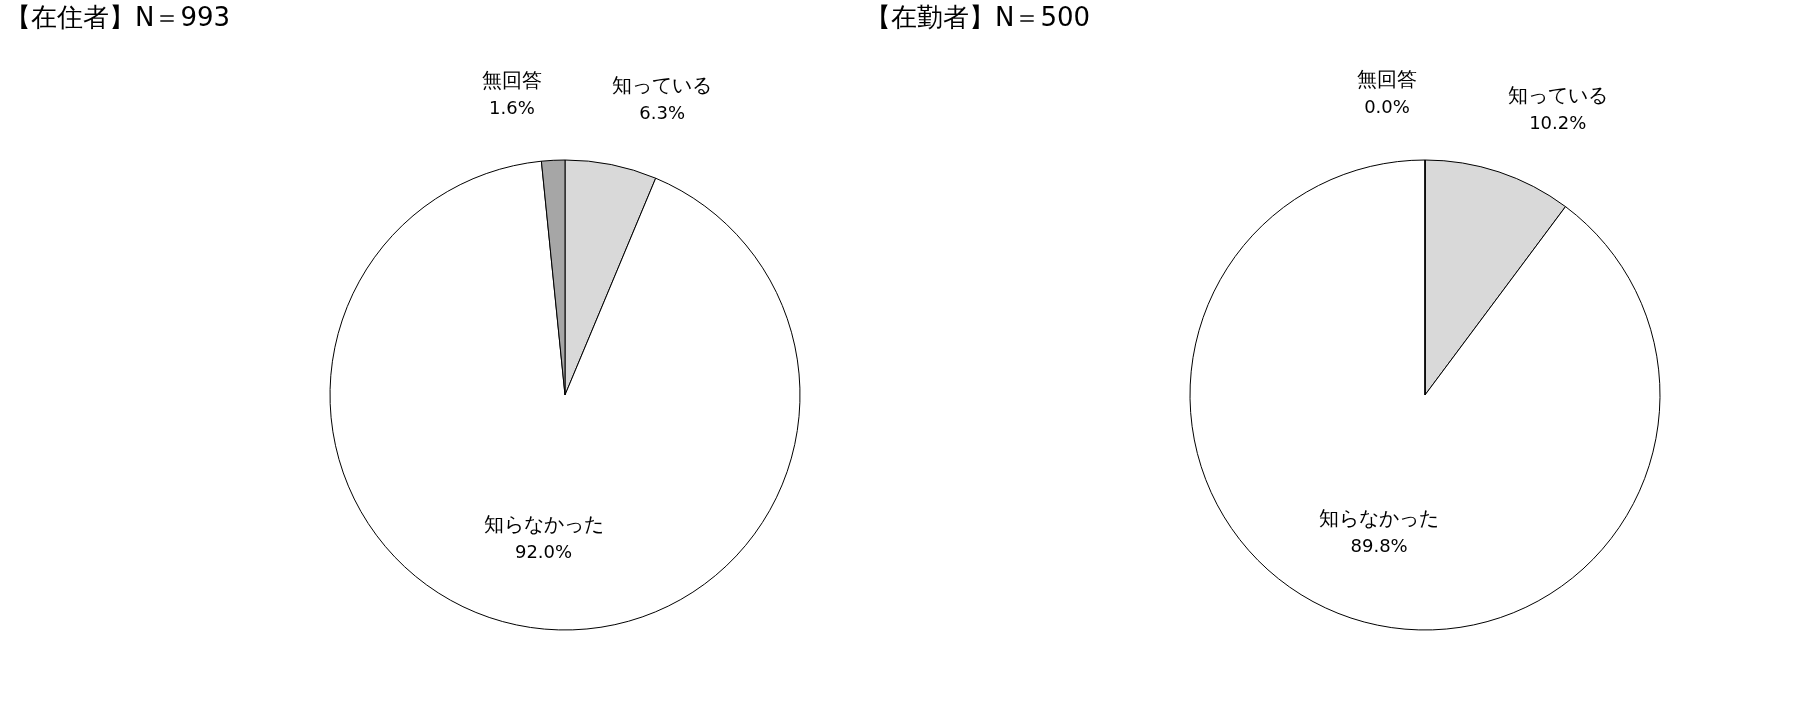 The width and height of the screenshot is (1795, 715). Describe the element at coordinates (1379, 546) in the screenshot. I see `data-label: 89.8%` at that location.